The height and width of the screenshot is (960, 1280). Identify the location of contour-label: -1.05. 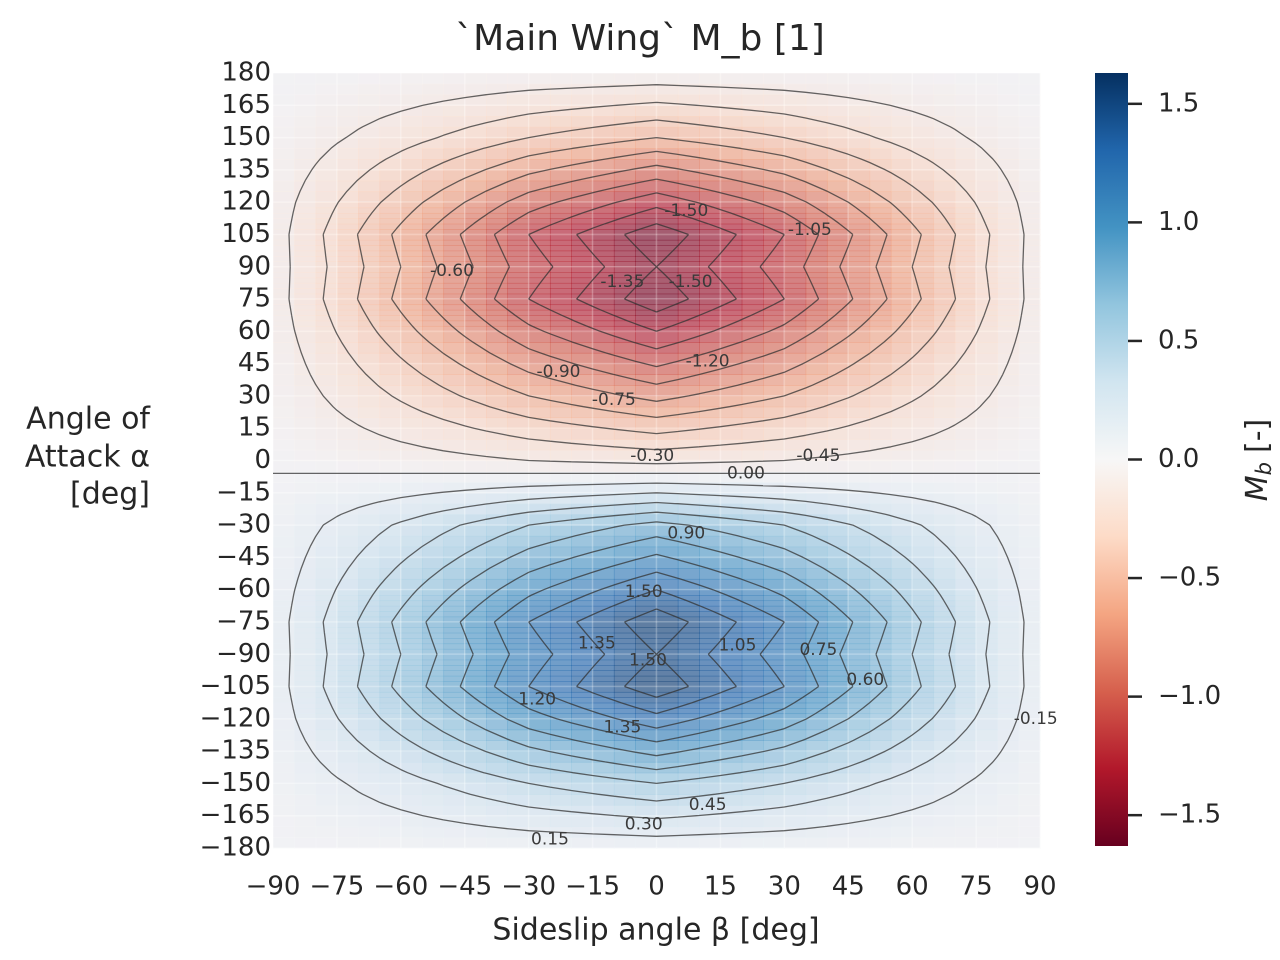
(810, 230).